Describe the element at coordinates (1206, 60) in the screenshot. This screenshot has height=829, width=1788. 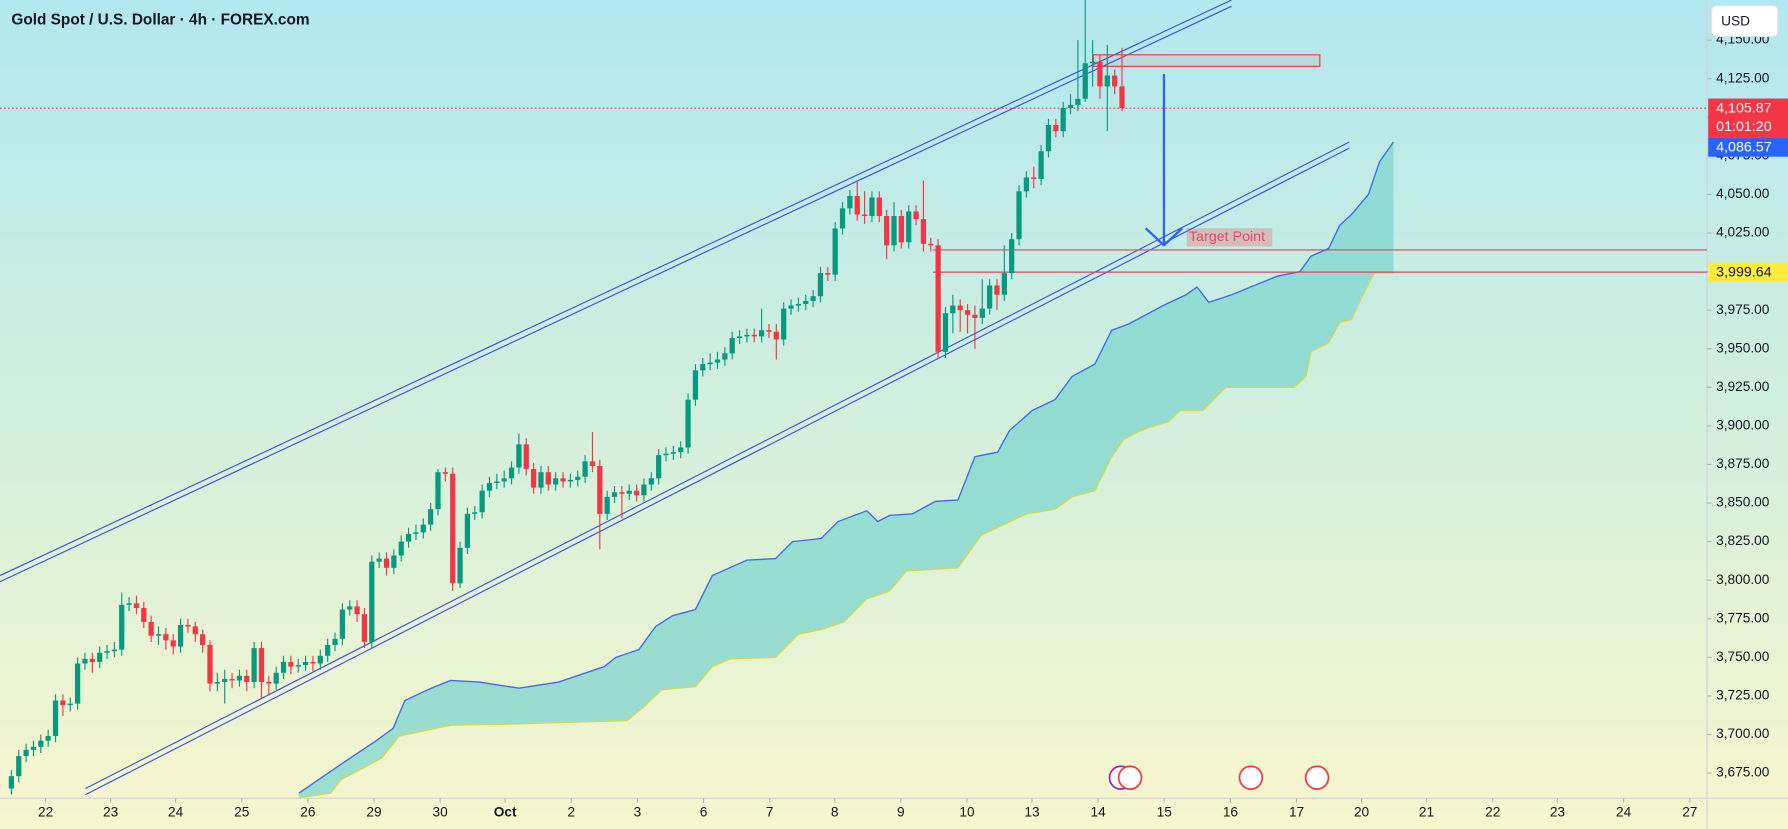
I see `resistance-zone` at that location.